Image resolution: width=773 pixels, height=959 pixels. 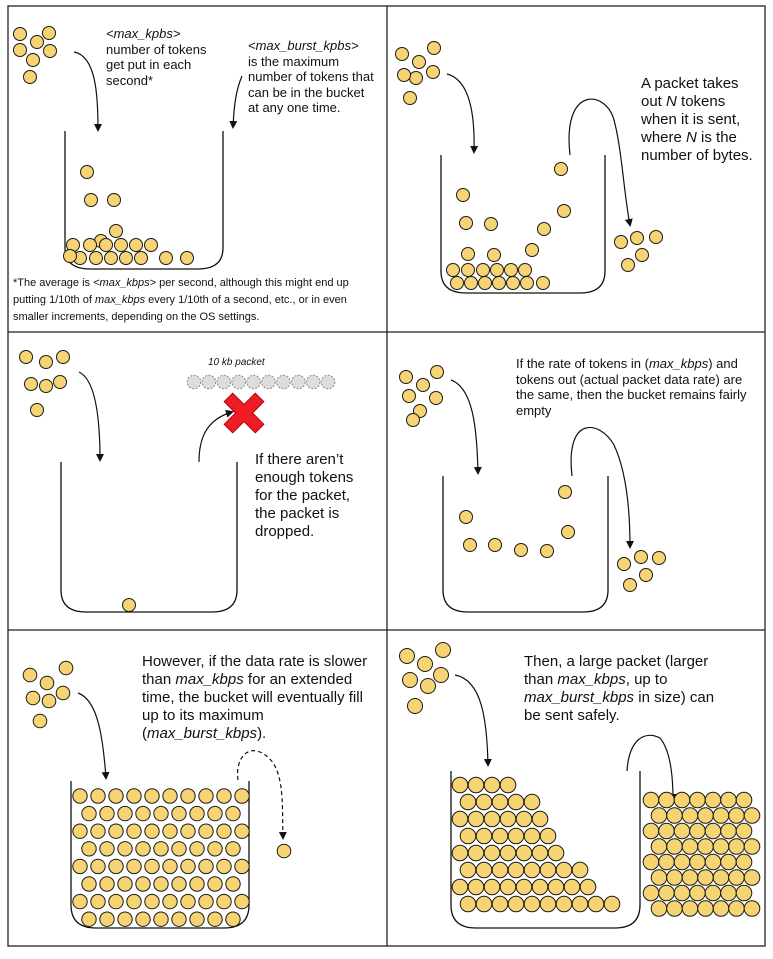 I want to click on p6-text-3: in size) can be sent safely., so click(x=619, y=706).